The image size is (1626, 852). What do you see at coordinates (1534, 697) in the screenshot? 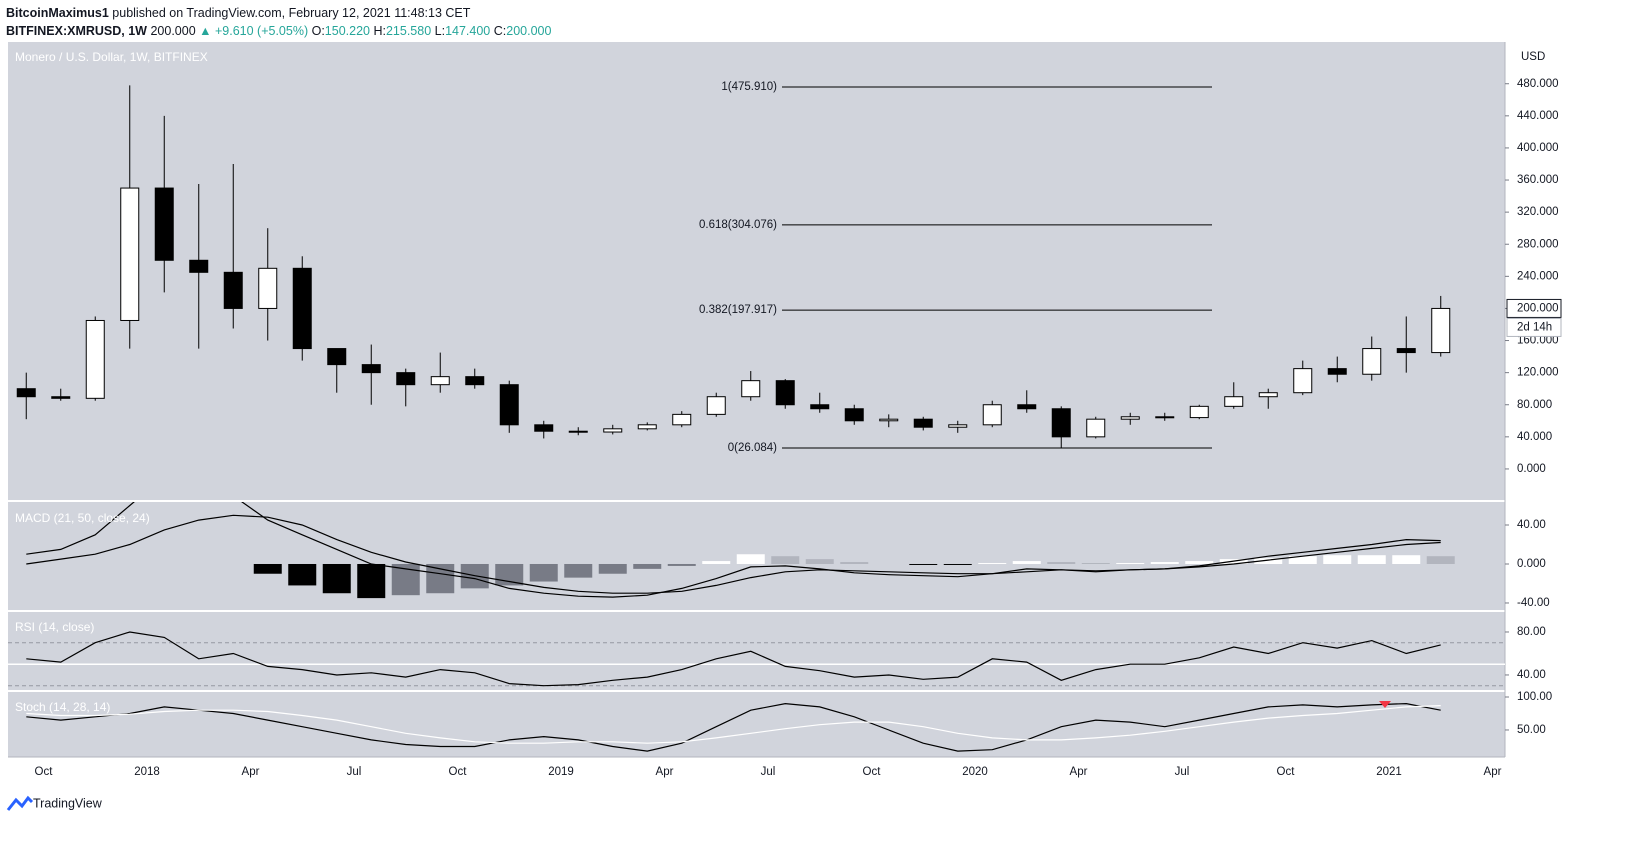
I see `y-tick-label: 100.00` at bounding box center [1534, 697].